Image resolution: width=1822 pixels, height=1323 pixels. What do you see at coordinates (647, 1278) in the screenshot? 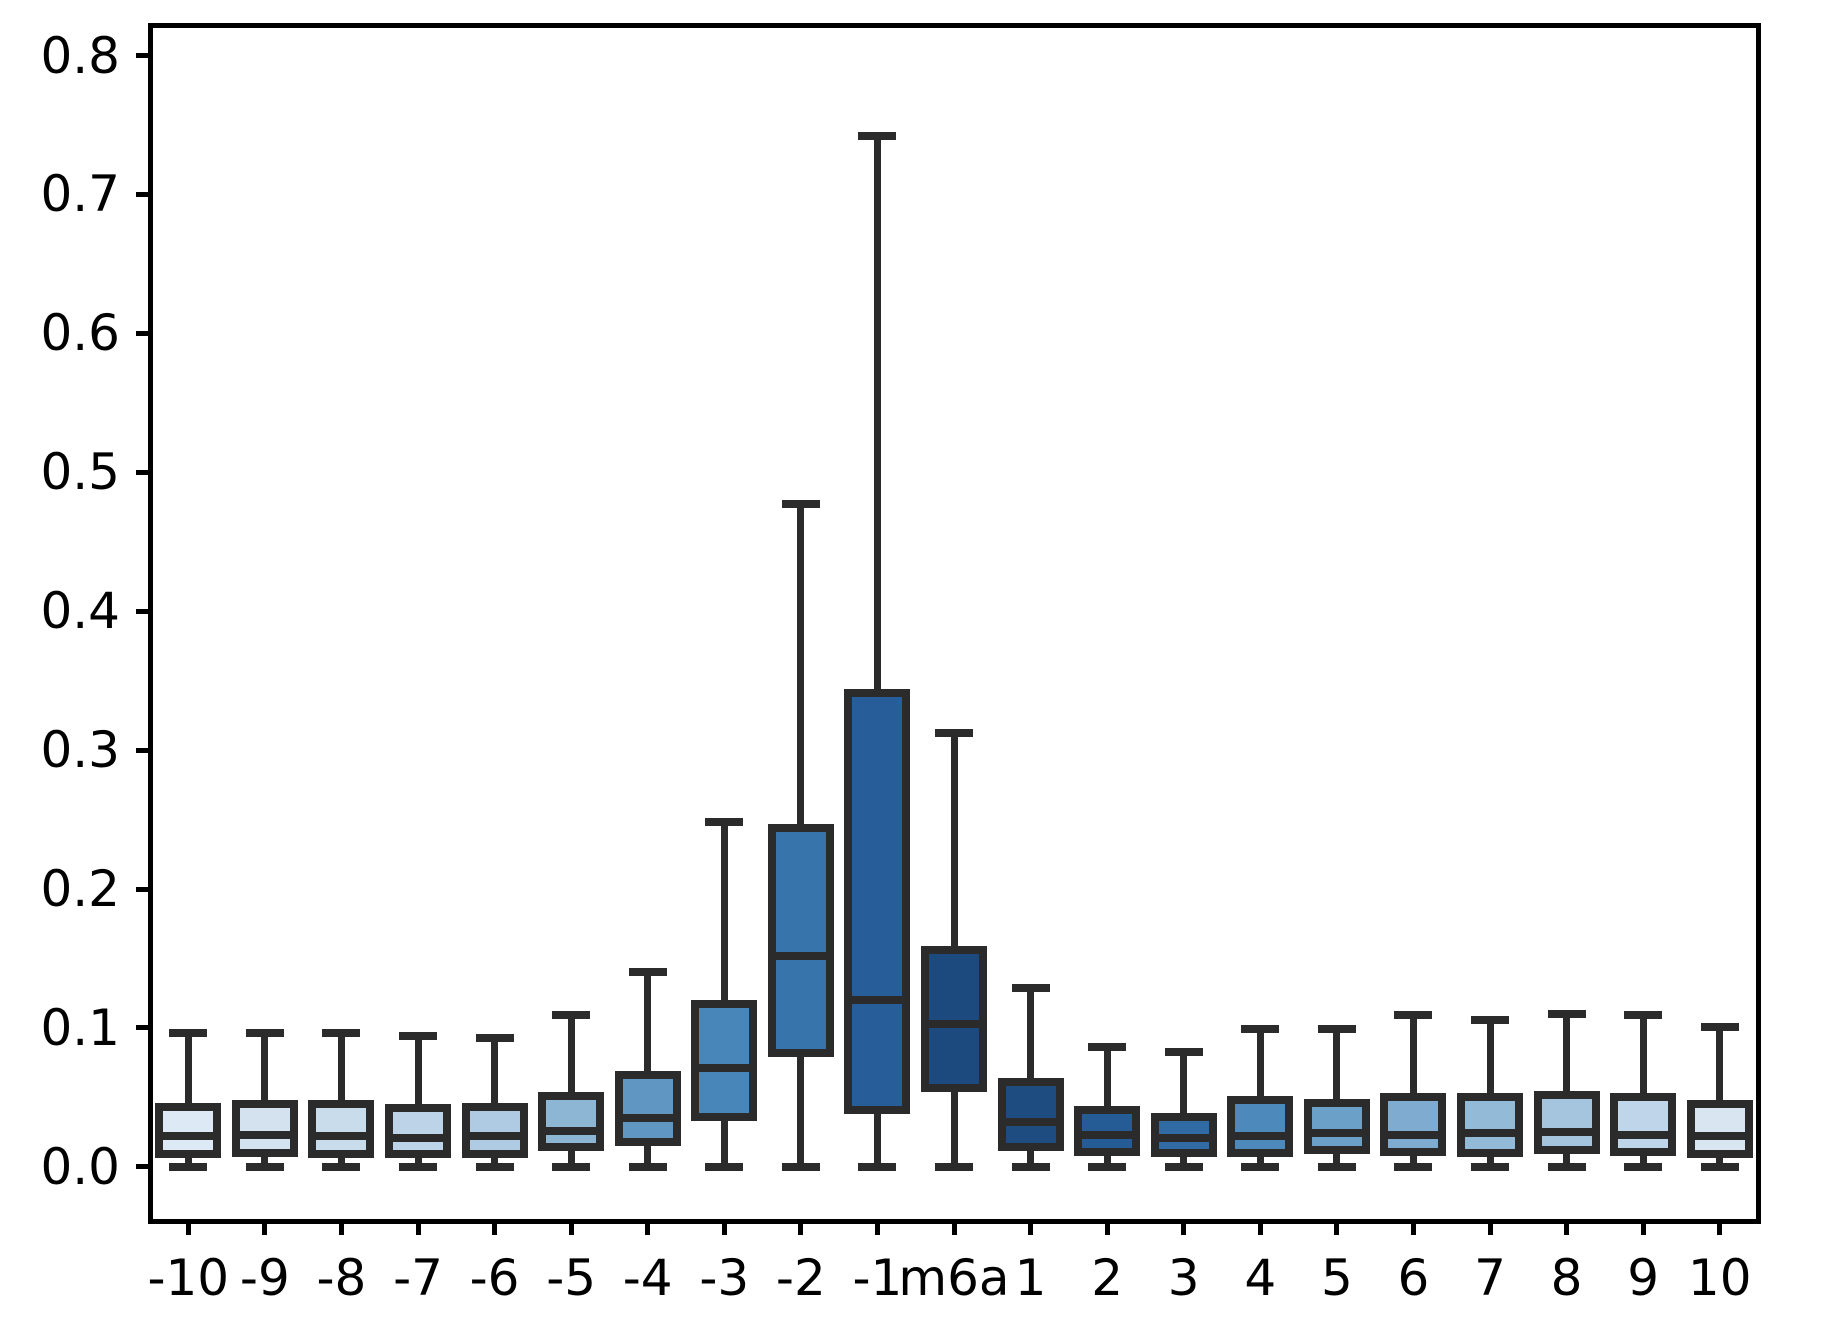
I see `x-tick-label: -4` at bounding box center [647, 1278].